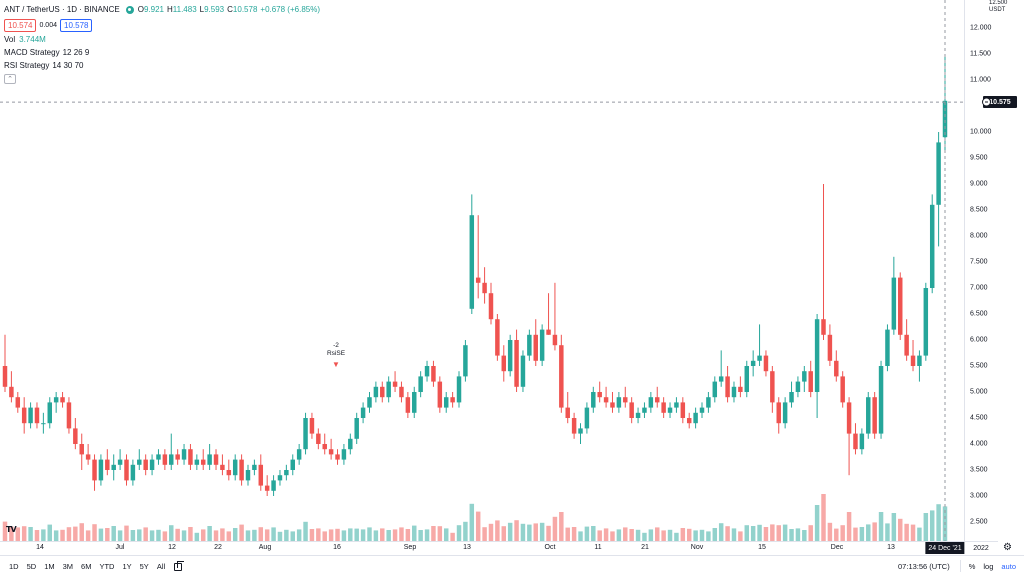  Describe the element at coordinates (68, 566) in the screenshot. I see `range-button-3m: 3M` at that location.